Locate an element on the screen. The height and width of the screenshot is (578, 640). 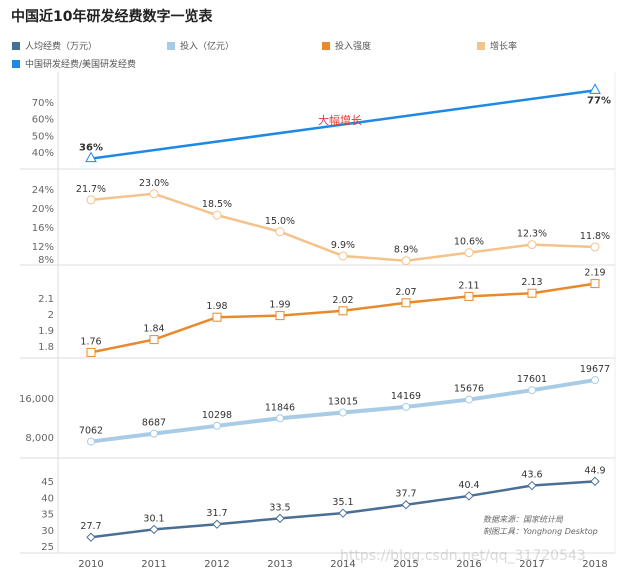
data-label: 2.13 is located at coordinates (531, 282).